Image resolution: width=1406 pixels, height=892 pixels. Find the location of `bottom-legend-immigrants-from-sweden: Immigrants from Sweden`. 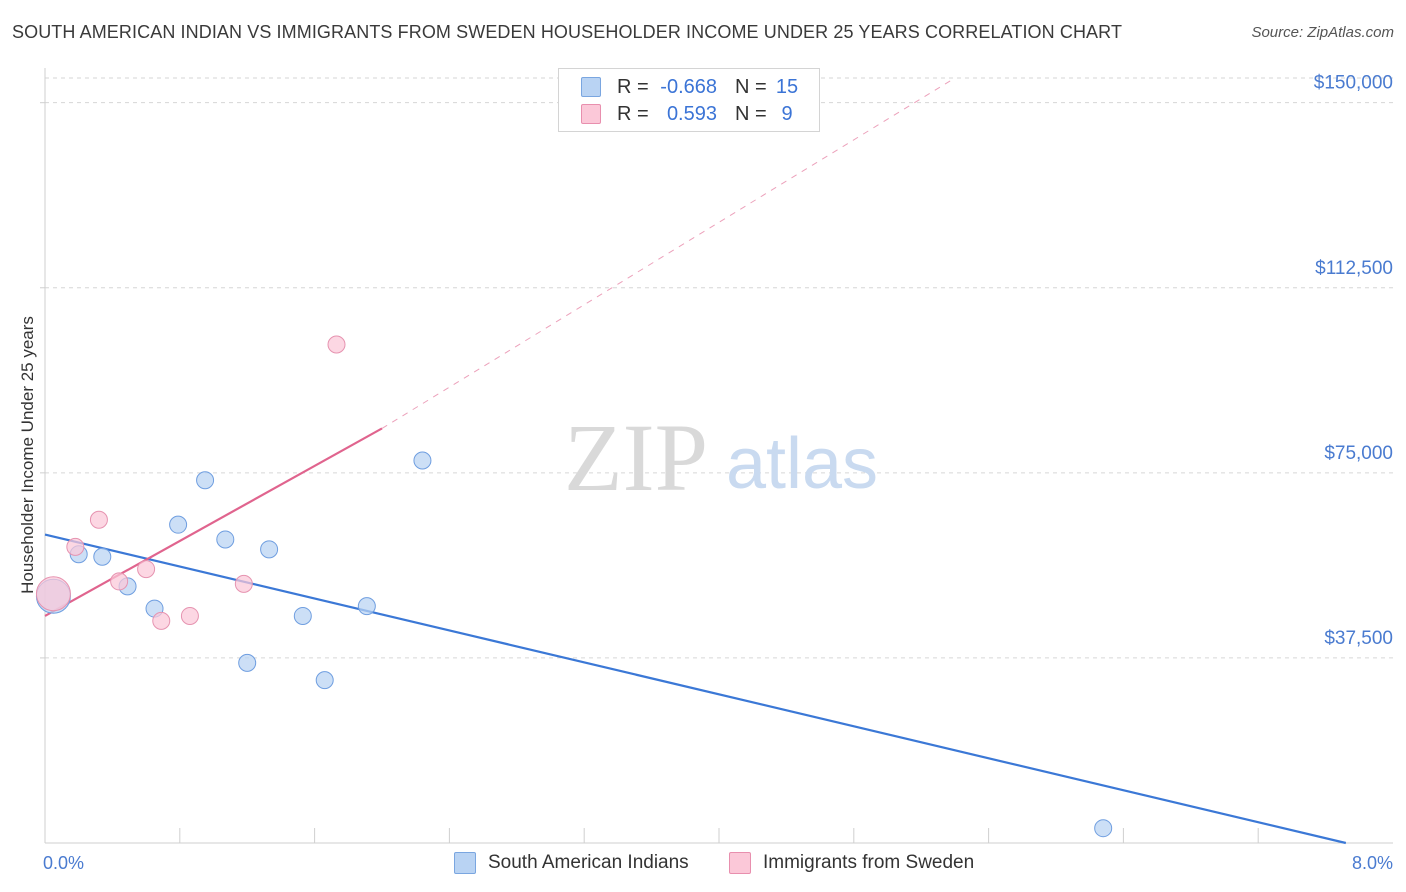

bottom-legend-immigrants-from-sweden: Immigrants from Sweden is located at coordinates (851, 863).